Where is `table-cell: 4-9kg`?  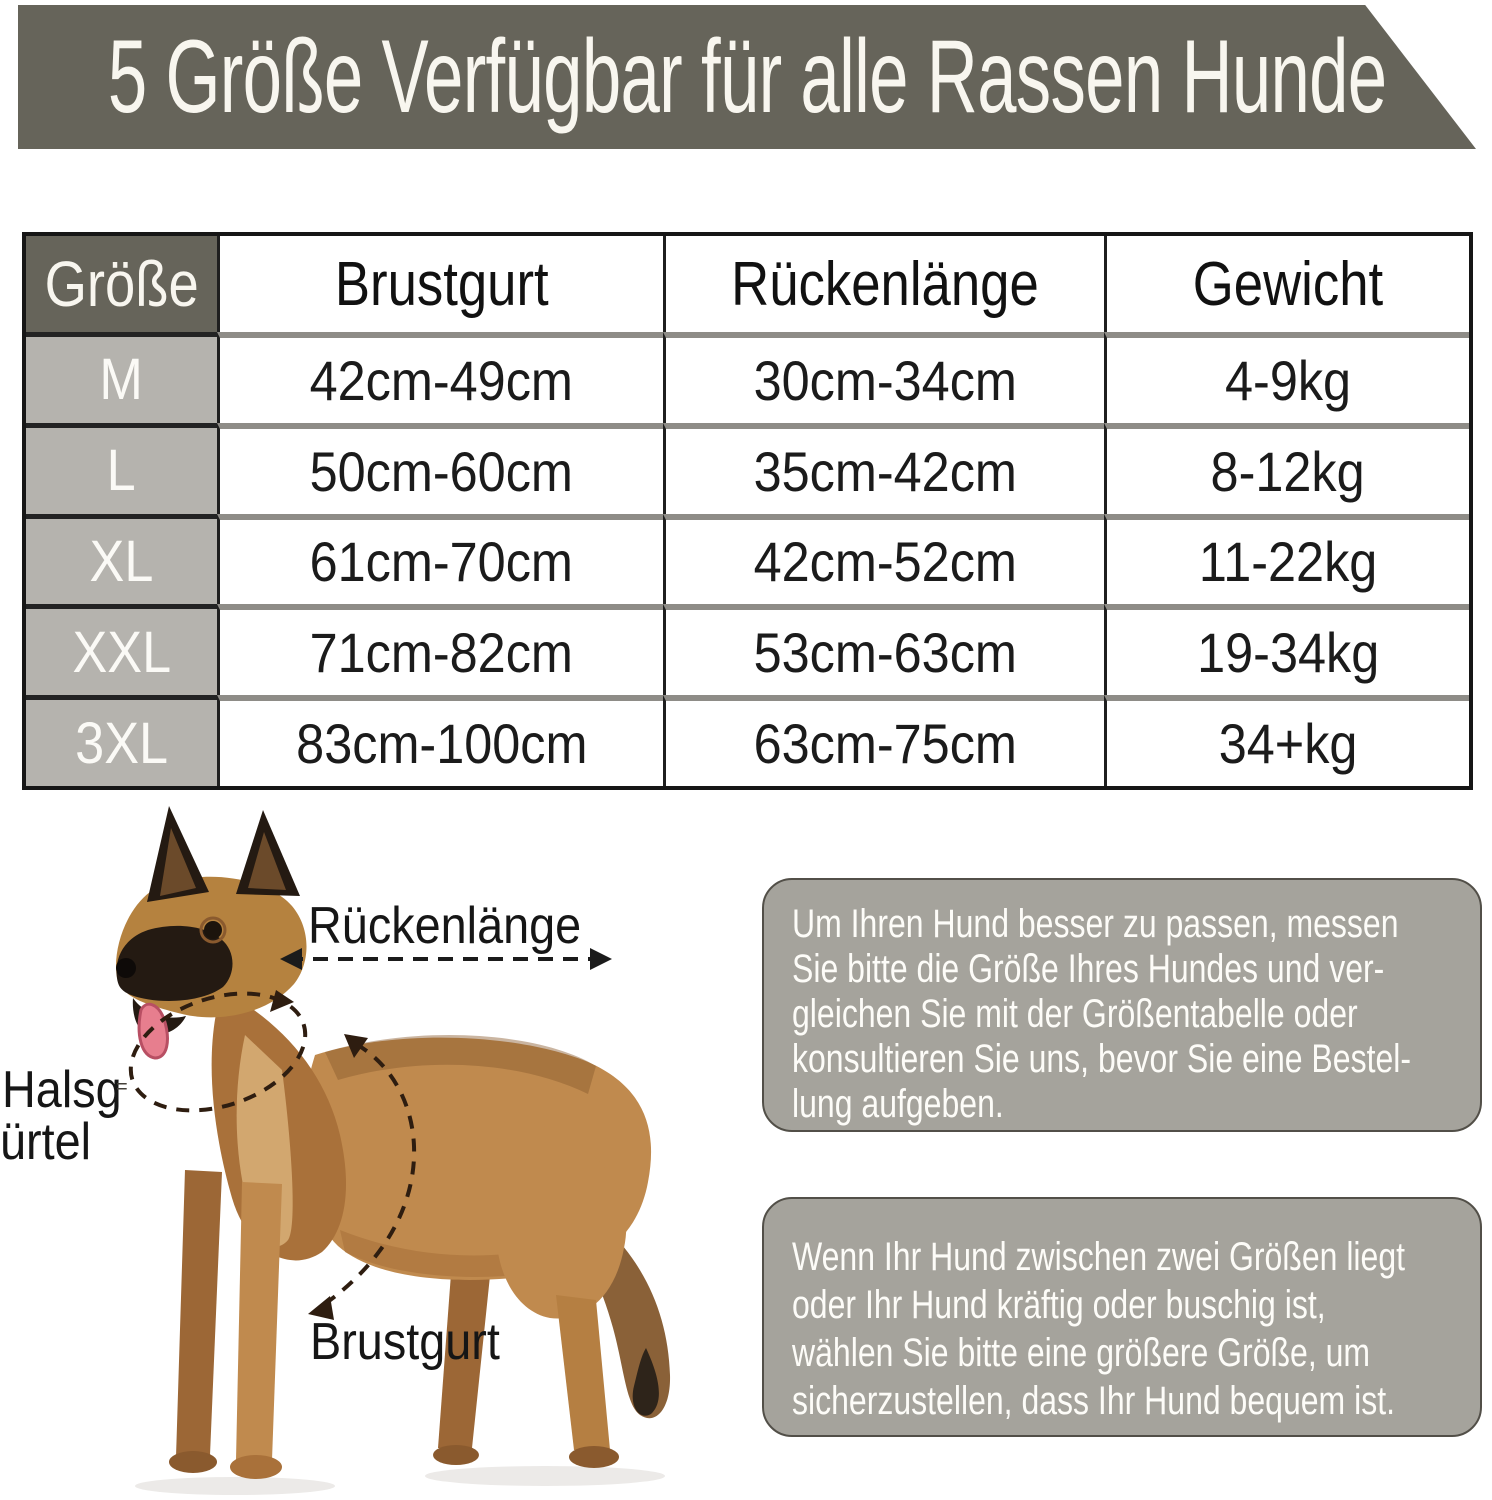
table-cell: 4-9kg is located at coordinates (1286, 377).